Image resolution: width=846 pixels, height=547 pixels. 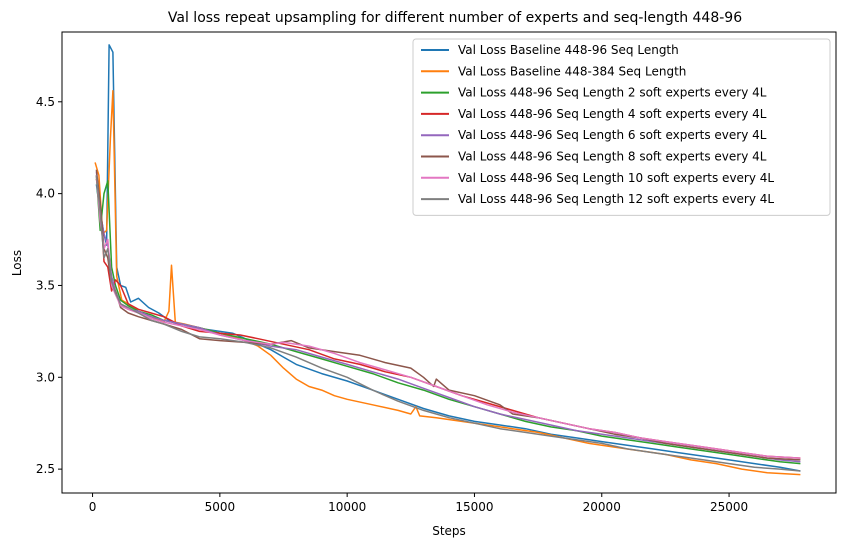 What do you see at coordinates (729, 507) in the screenshot?
I see `x-tick-label: 25000` at bounding box center [729, 507].